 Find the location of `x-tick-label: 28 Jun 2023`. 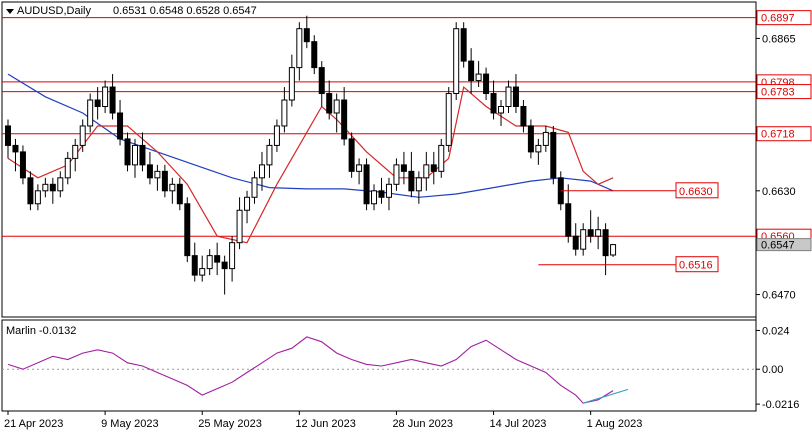

x-tick-label: 28 Jun 2023 is located at coordinates (422, 424).